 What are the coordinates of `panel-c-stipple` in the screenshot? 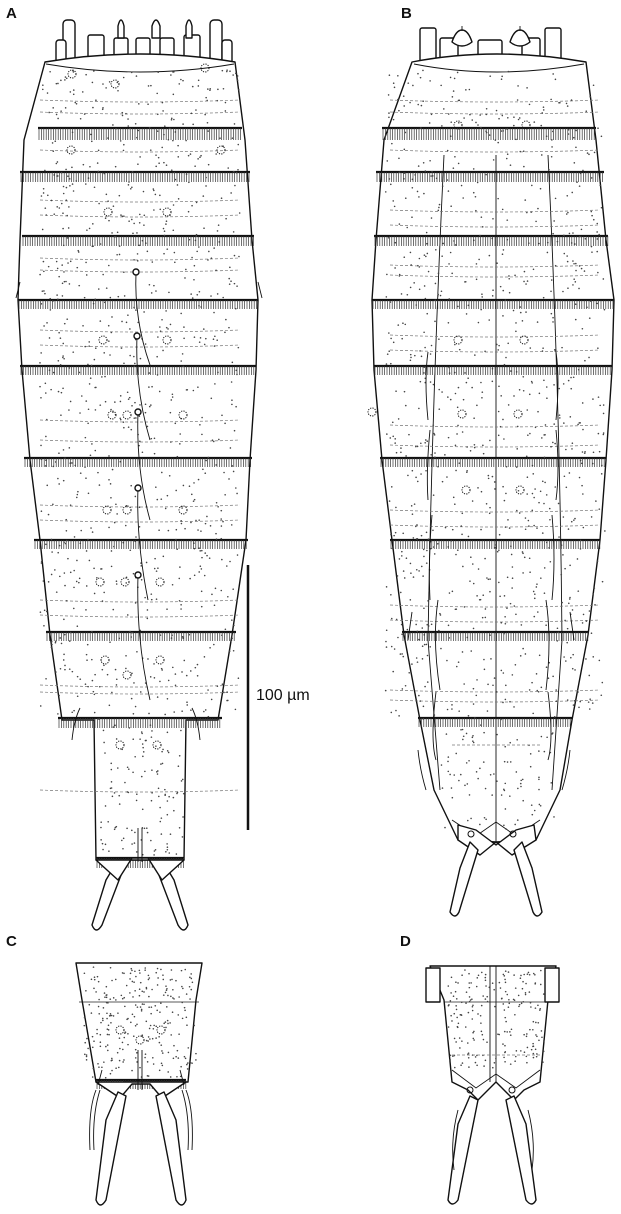 It's located at (140, 1022).